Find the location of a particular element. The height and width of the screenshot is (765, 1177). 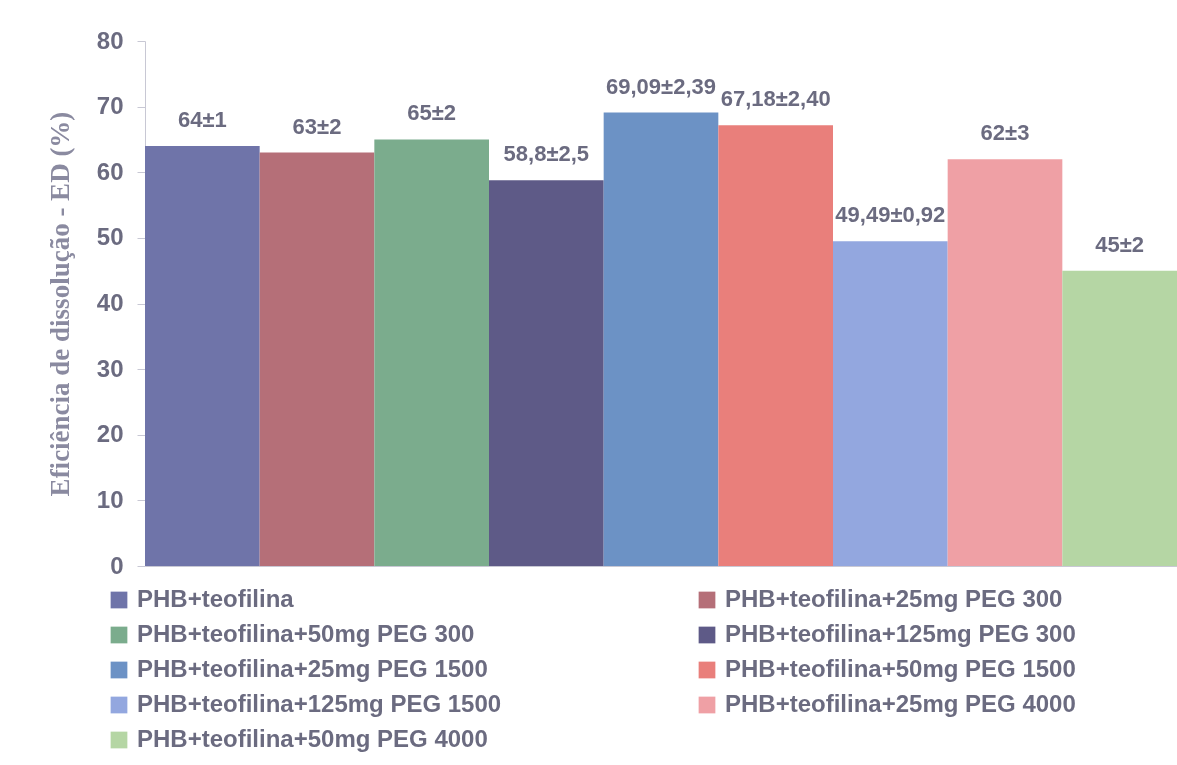

data-label: 65±2 is located at coordinates (432, 113).